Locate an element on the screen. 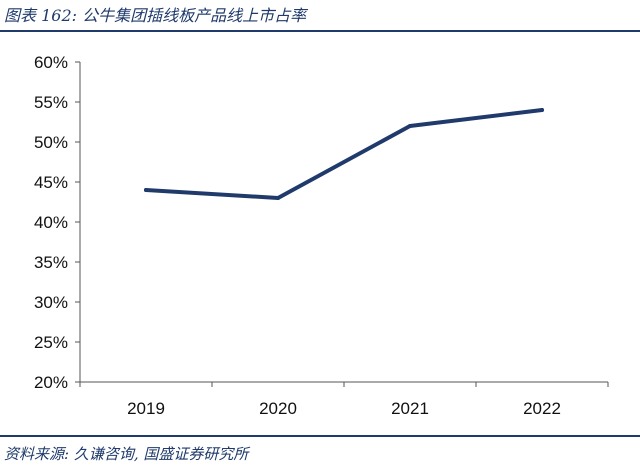 The width and height of the screenshot is (640, 471). y-tick-label: 40% is located at coordinates (51, 222).